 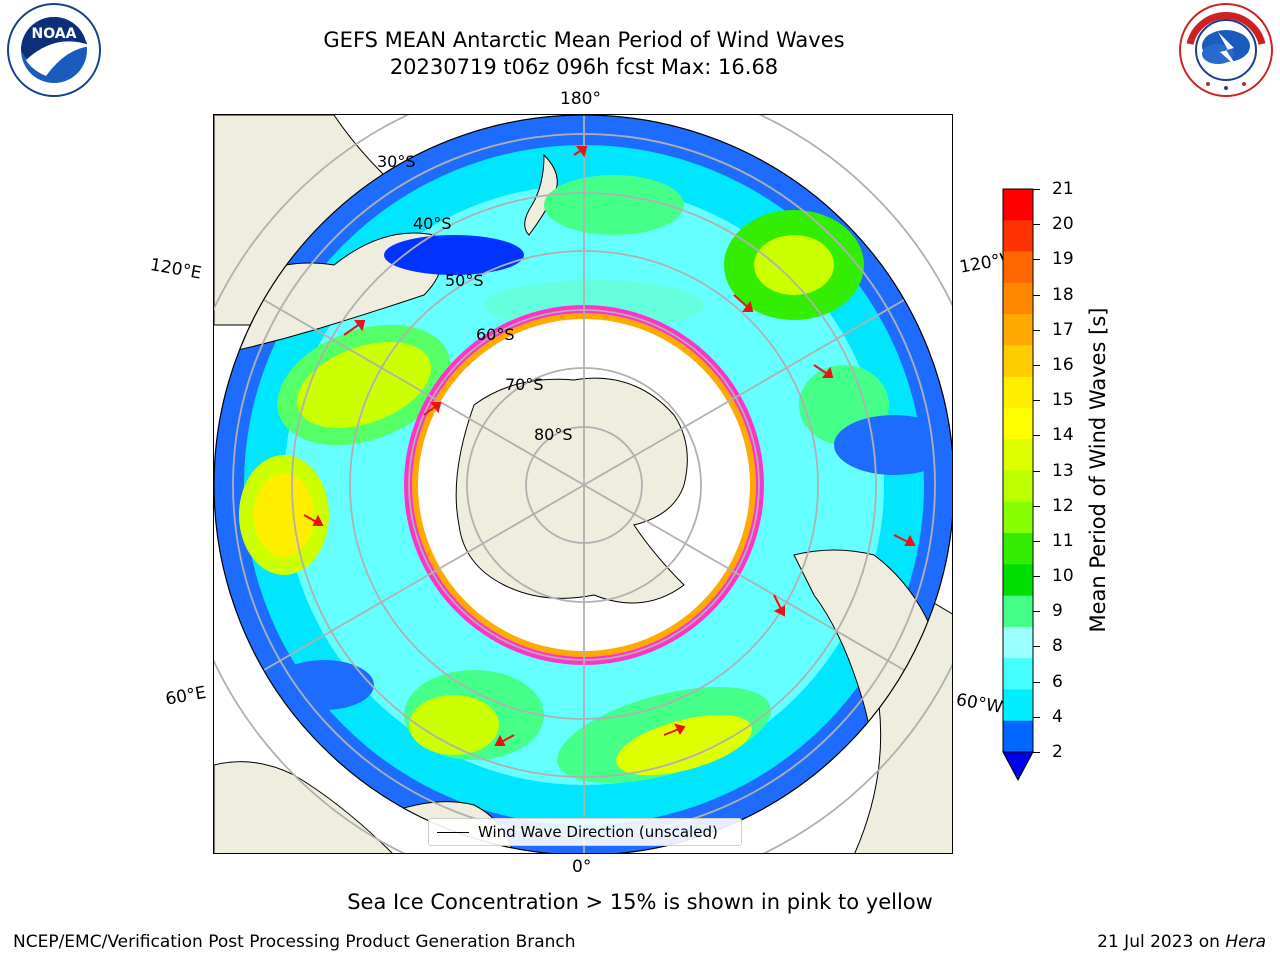 I want to click on lon-label-60w: 60°W, so click(x=979, y=704).